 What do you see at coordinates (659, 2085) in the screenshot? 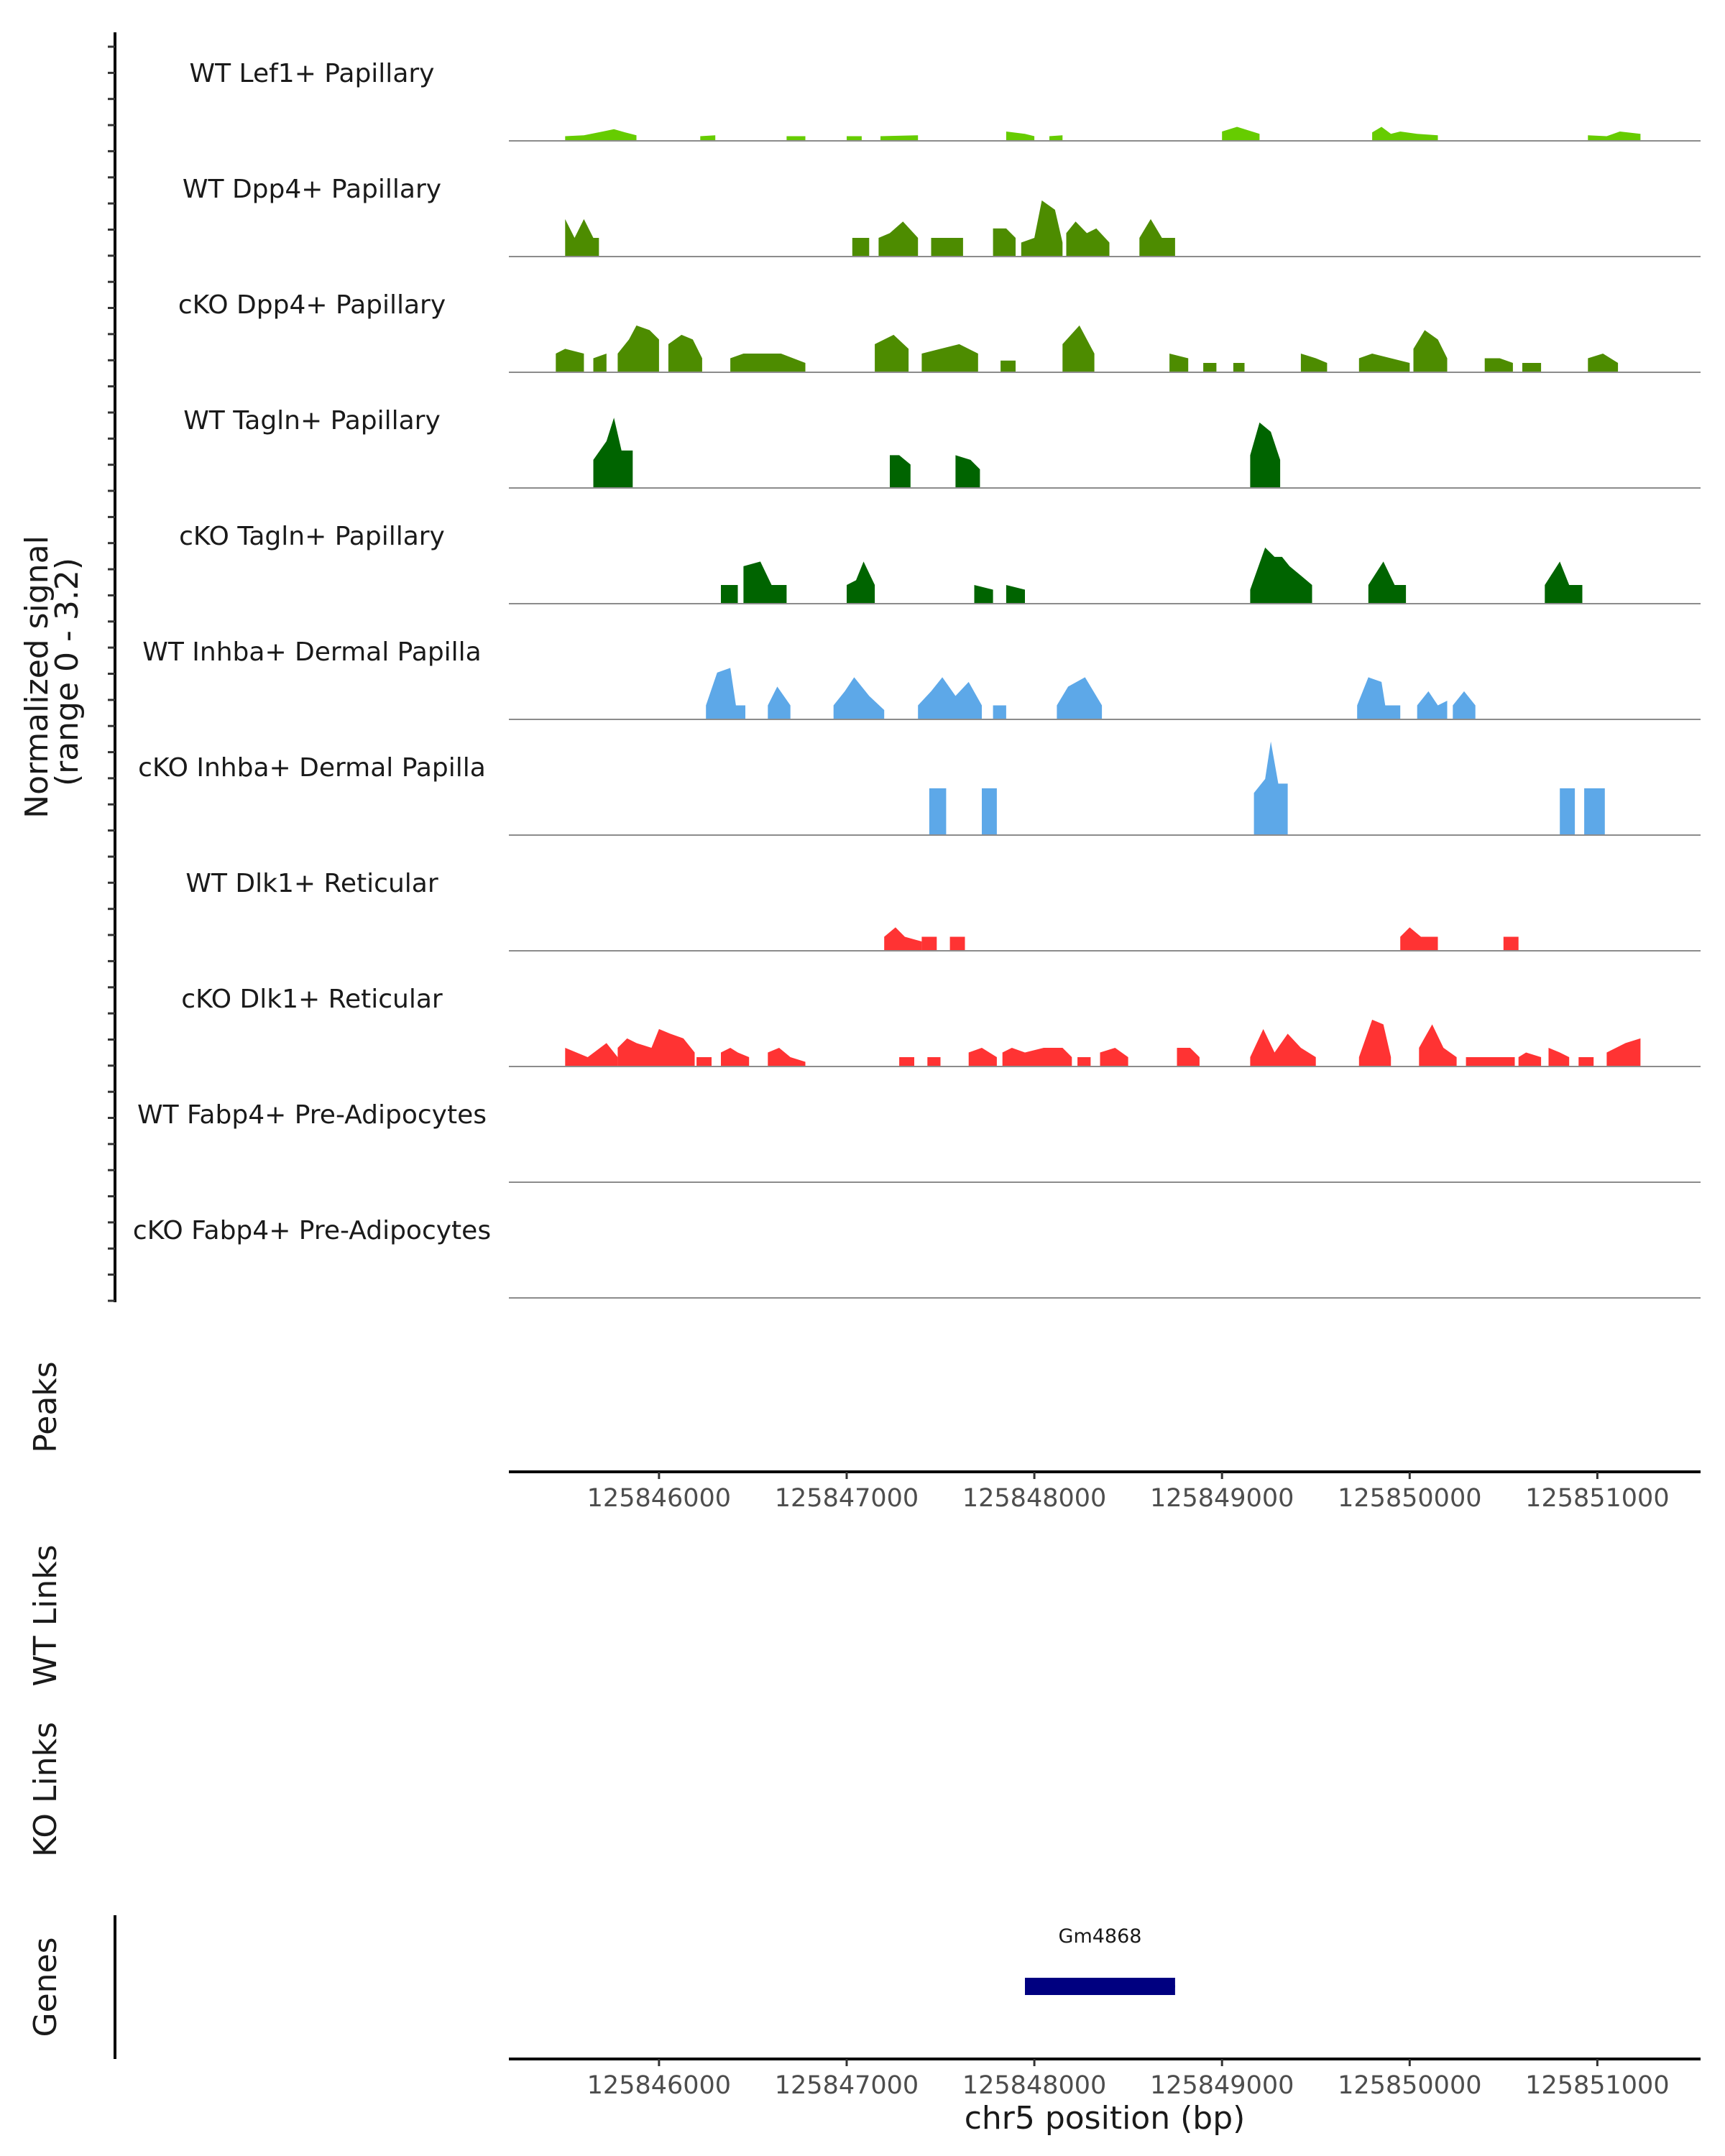
I see `genes-x-tick-label-125846000: 125846000` at bounding box center [659, 2085].